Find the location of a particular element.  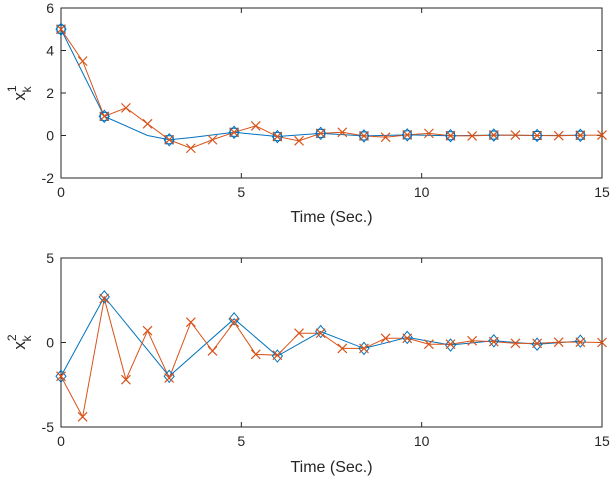

y-axis-label-x2: x2k is located at coordinates (19, 342).